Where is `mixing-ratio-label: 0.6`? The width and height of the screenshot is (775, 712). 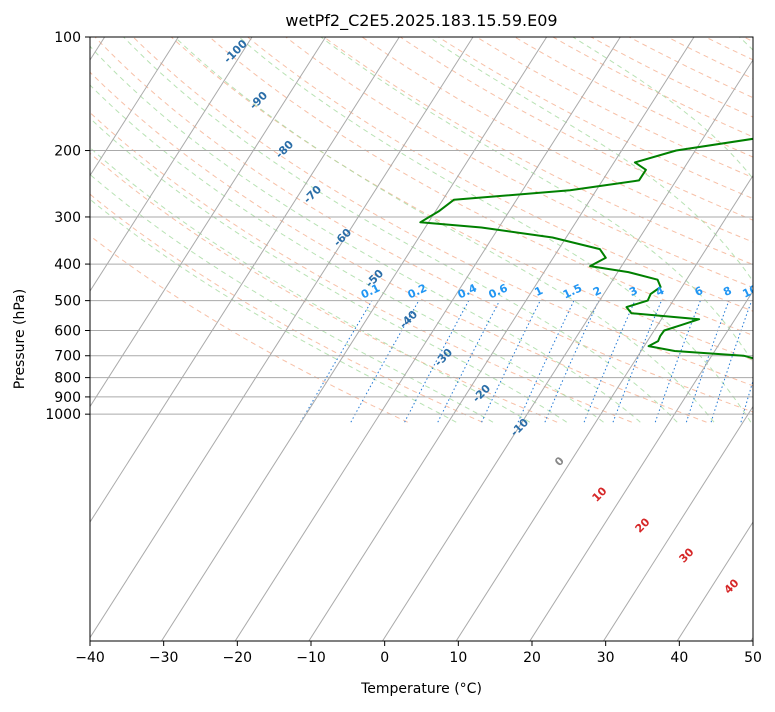 mixing-ratio-label: 0.6 is located at coordinates (498, 291).